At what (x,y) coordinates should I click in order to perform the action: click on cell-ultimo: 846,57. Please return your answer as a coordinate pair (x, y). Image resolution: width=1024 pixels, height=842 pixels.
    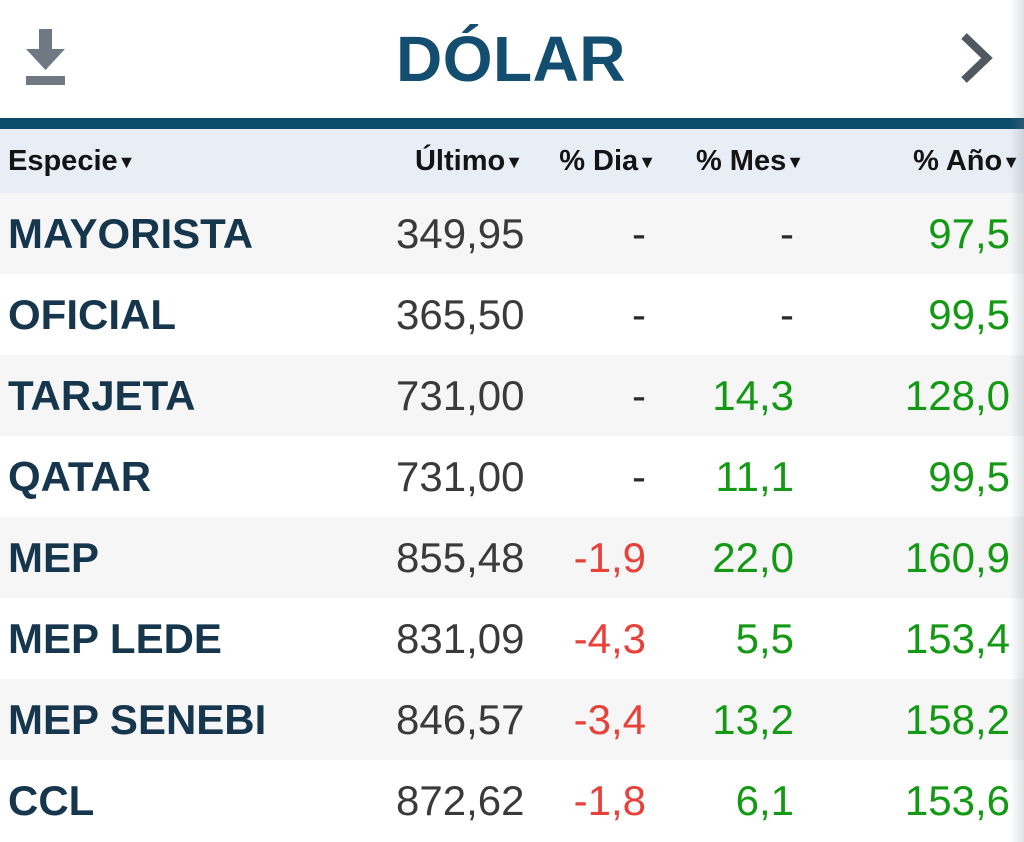
    Looking at the image, I should click on (460, 719).